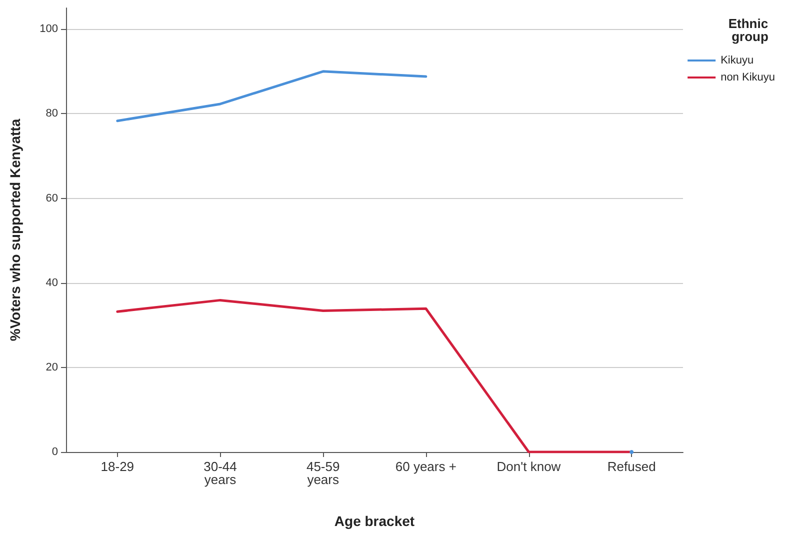 The height and width of the screenshot is (534, 788). What do you see at coordinates (52, 282) in the screenshot?
I see `y-tick-label: 40` at bounding box center [52, 282].